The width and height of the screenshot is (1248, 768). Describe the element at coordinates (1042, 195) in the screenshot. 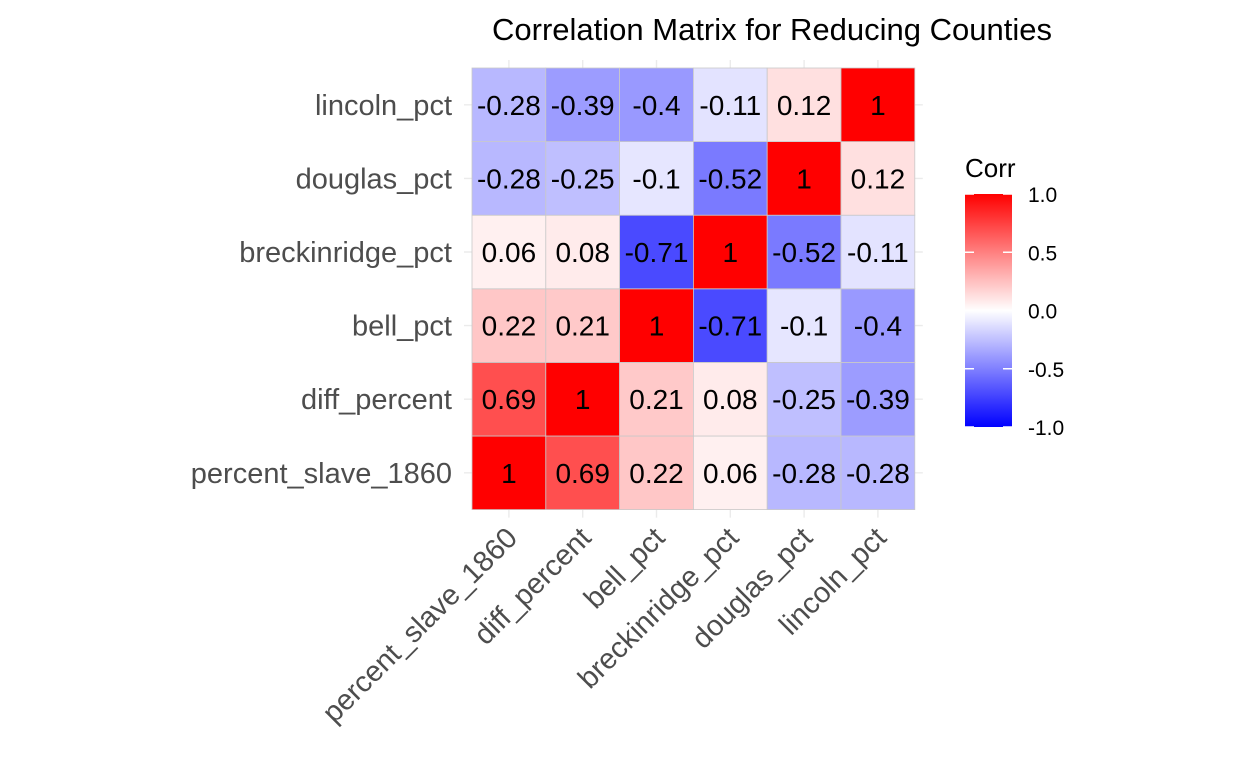

I see `legend-tick-label: 1.0` at that location.